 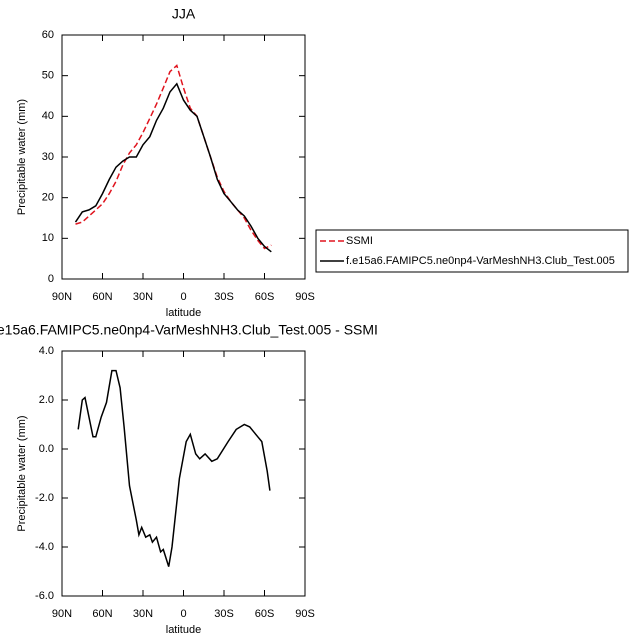 What do you see at coordinates (48, 198) in the screenshot?
I see `y-tick-label: 20` at bounding box center [48, 198].